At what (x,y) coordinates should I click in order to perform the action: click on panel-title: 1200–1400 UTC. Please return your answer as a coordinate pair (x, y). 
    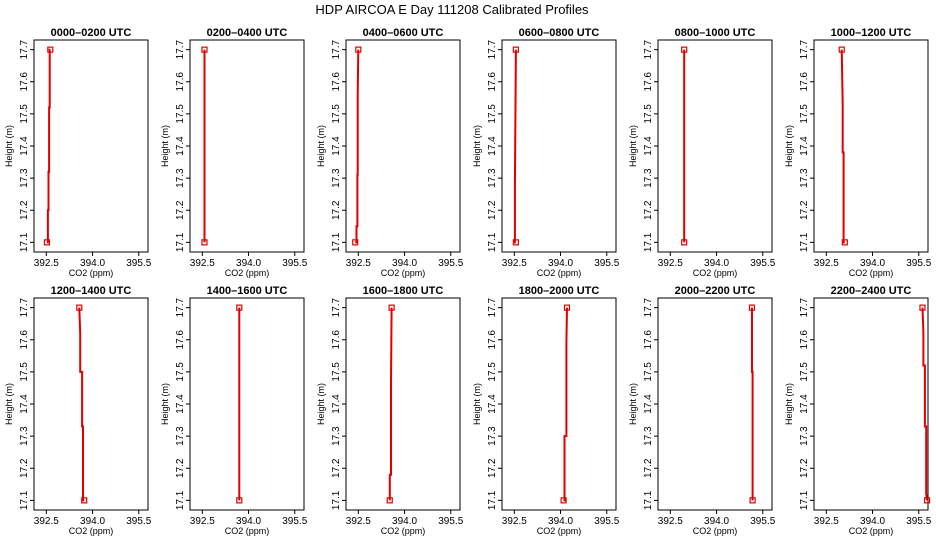
    Looking at the image, I should click on (91, 291).